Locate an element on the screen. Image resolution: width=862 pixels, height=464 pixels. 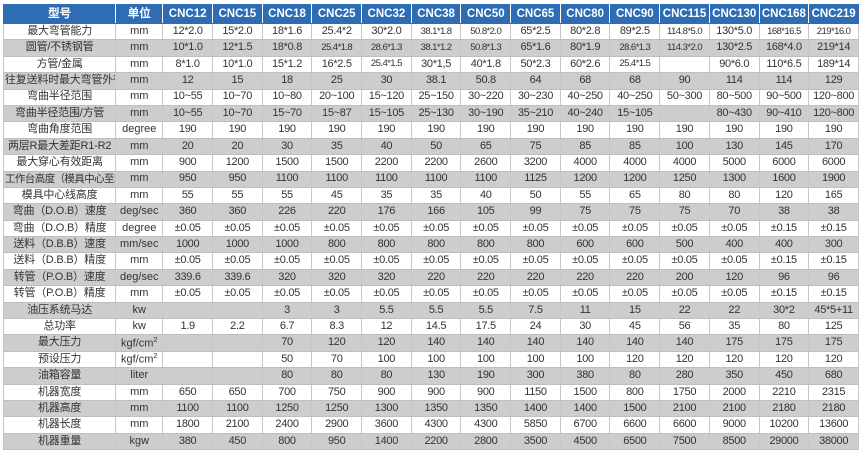
cell-cnc38: 190 is located at coordinates (436, 130).